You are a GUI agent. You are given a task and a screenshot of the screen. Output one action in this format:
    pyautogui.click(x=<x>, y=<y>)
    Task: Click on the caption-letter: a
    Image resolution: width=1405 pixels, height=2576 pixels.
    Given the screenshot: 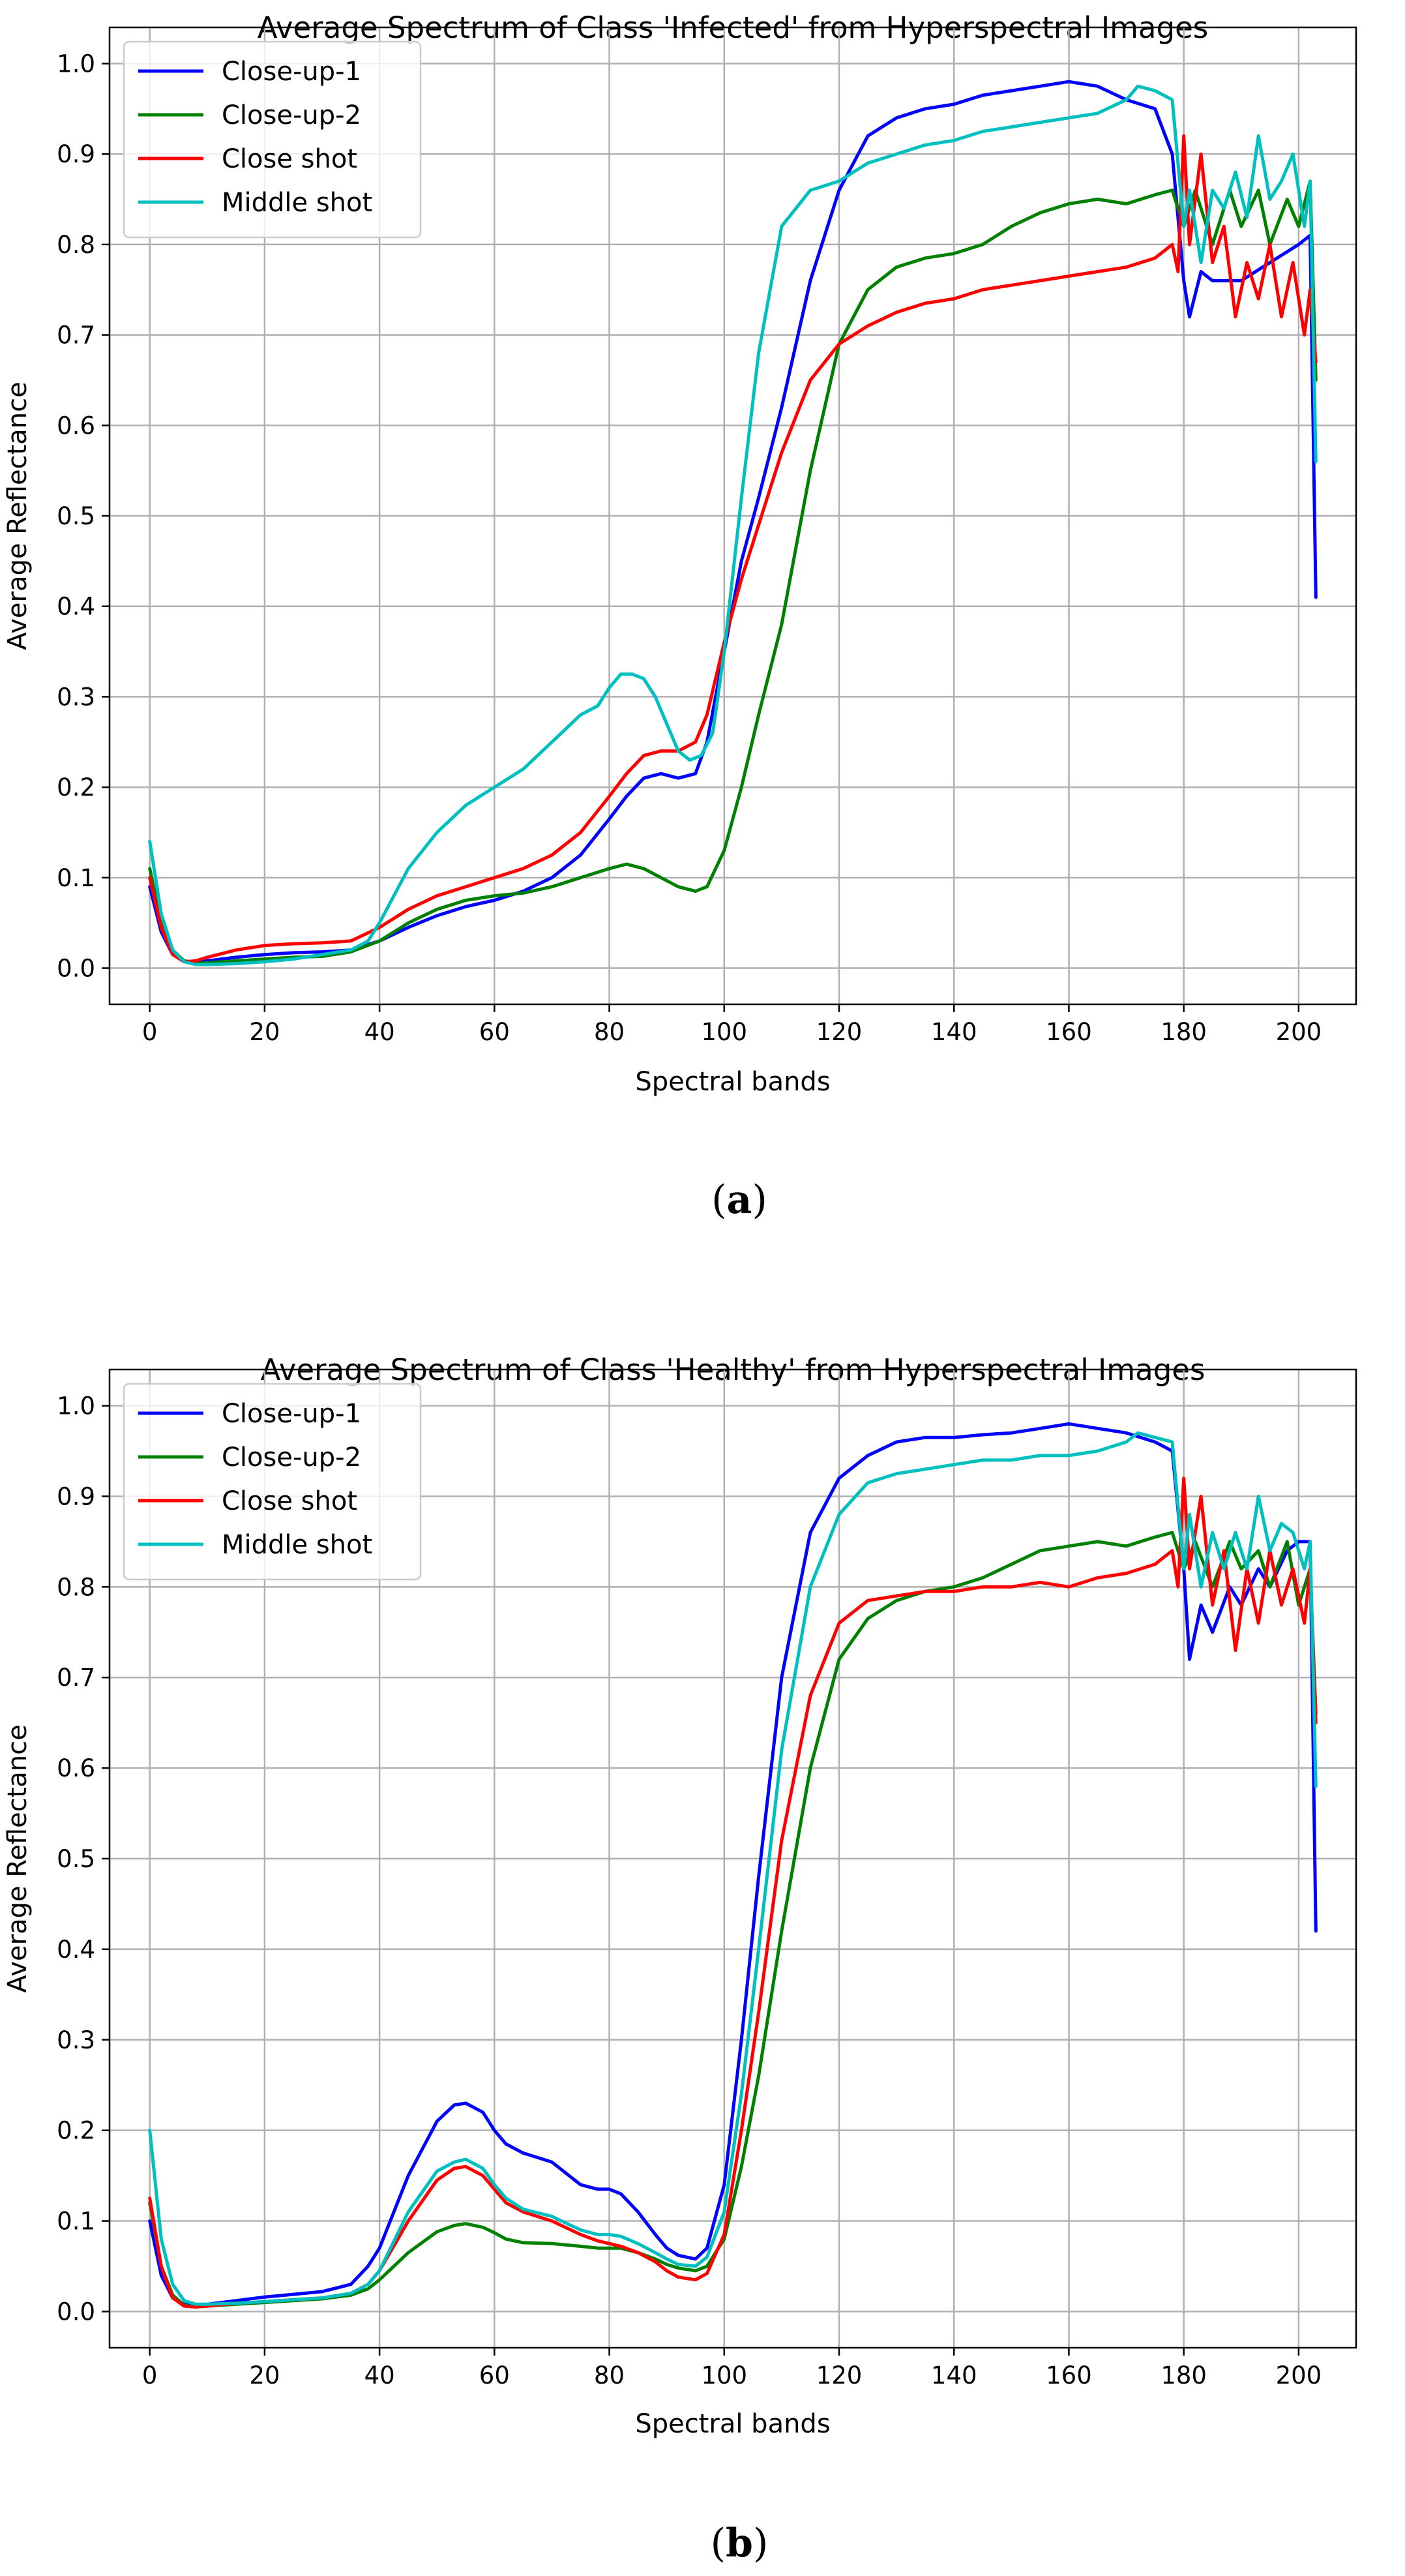 What is the action you would take?
    pyautogui.click(x=740, y=1200)
    